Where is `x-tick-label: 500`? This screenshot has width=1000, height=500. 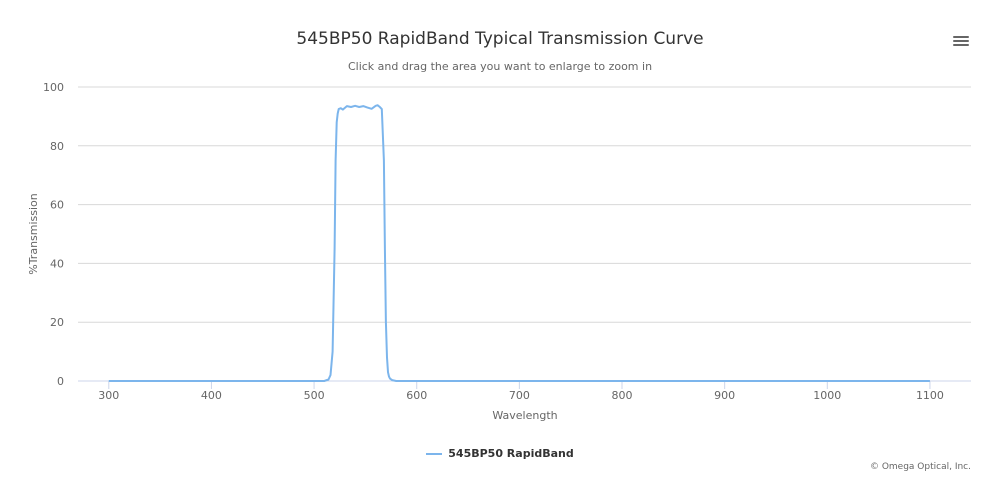 x-tick-label: 500 is located at coordinates (314, 395).